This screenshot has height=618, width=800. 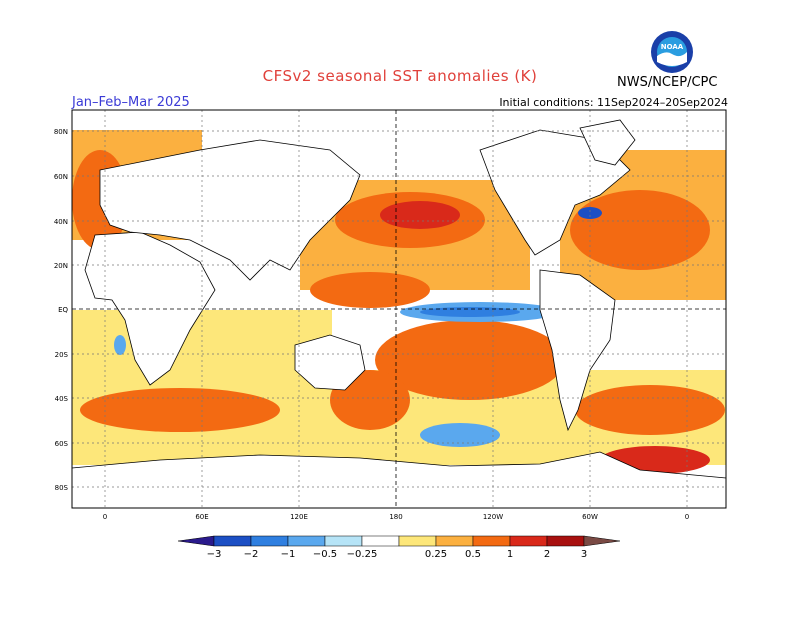 What do you see at coordinates (399, 547) in the screenshot?
I see `colorbar: −3 −2 −1 −0.5 −0.25 0.25 0.5 1 2 3` at bounding box center [399, 547].